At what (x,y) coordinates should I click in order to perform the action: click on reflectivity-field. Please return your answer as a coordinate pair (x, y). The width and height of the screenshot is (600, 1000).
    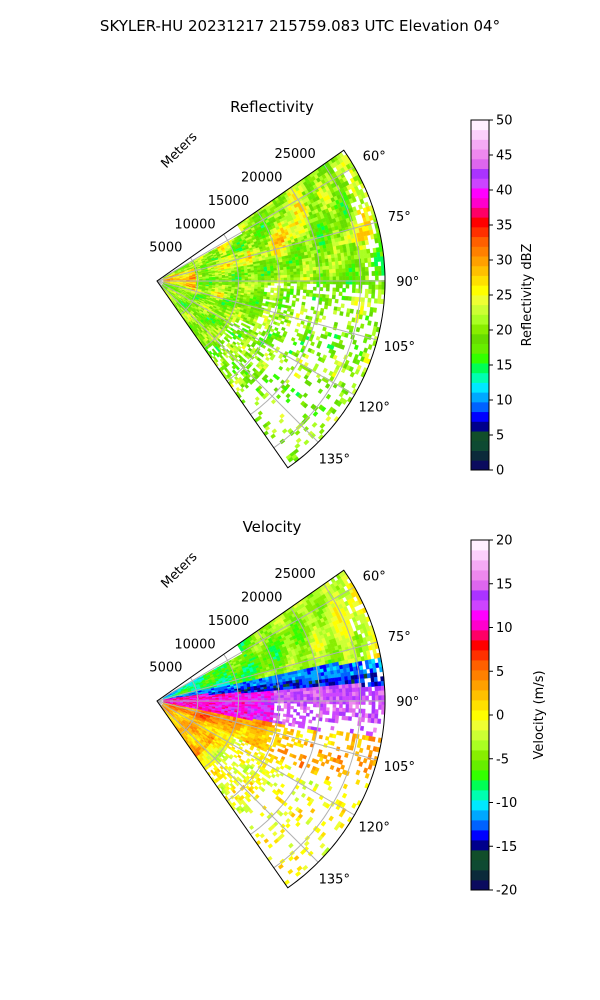
    Looking at the image, I should click on (273, 307).